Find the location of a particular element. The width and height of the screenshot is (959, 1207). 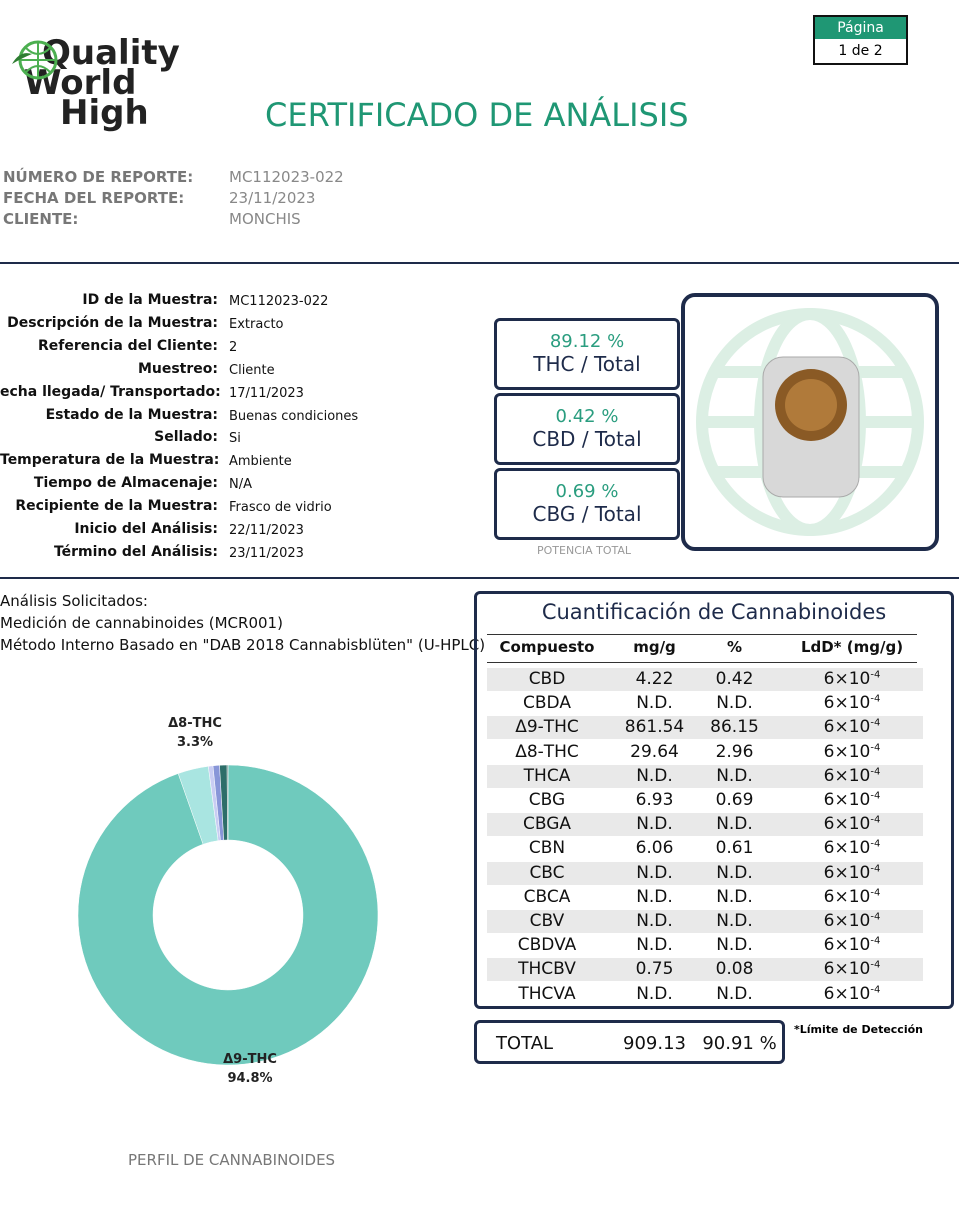

table-cell: CBDVA is located at coordinates (547, 945).